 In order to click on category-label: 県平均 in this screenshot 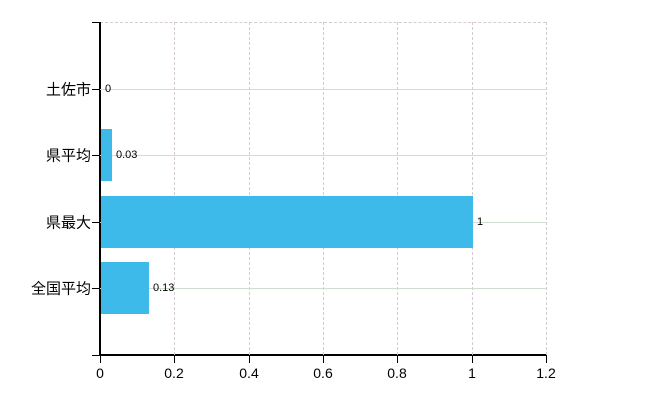, I will do `click(68, 156)`.